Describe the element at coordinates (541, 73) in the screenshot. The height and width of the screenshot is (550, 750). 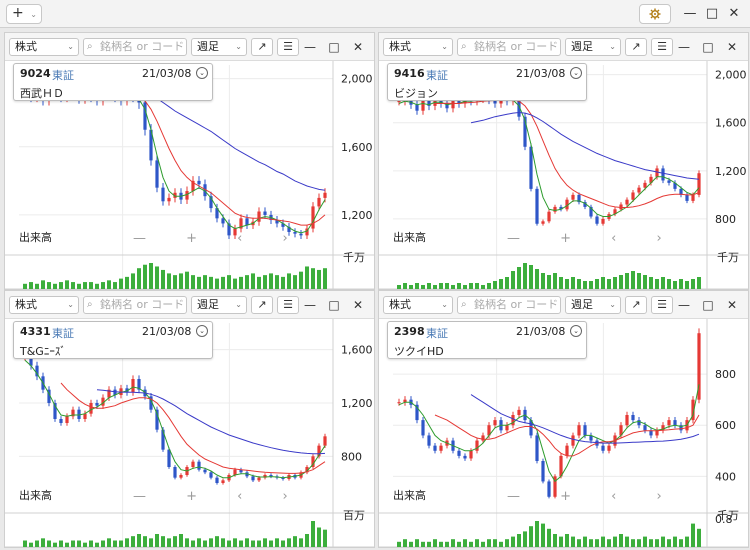
I see `date-label: 21/03/08` at that location.